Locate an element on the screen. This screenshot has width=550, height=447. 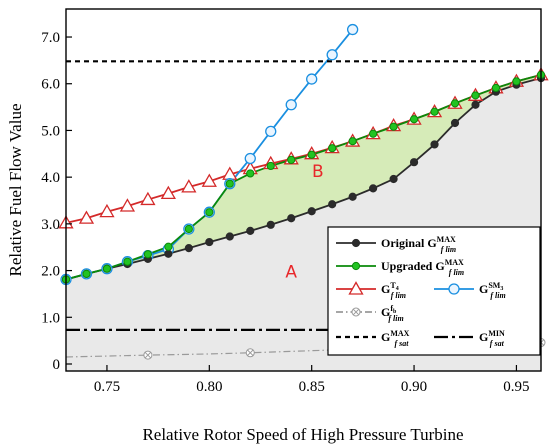
g-flim-fb-point-0-cross is located at coordinates (148, 355).